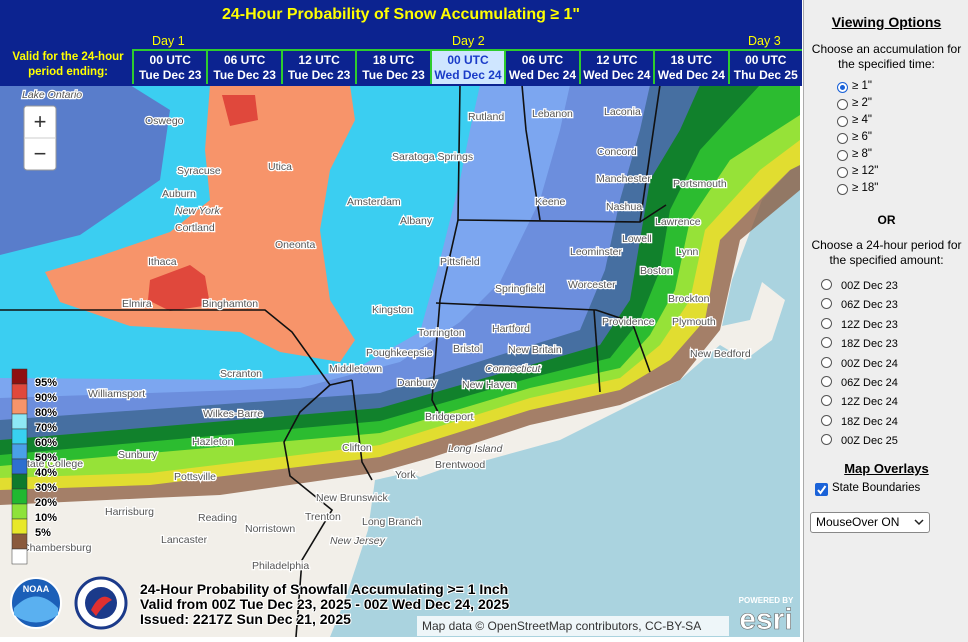 The height and width of the screenshot is (642, 968). What do you see at coordinates (323, 517) in the screenshot?
I see `city-label: Trenton` at bounding box center [323, 517].